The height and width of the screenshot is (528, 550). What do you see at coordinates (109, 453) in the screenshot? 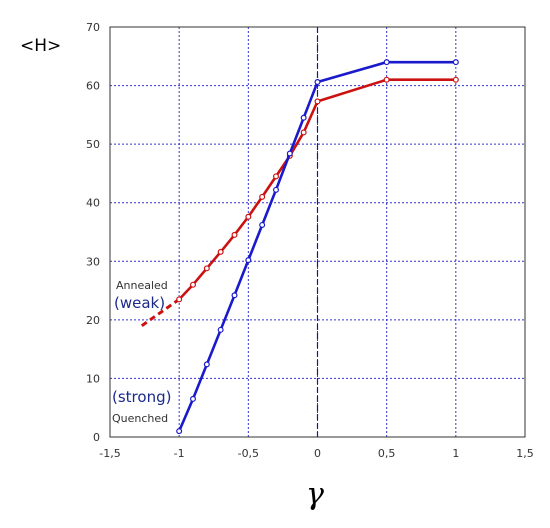
I see `x-tick-label: -1,5` at bounding box center [109, 453].